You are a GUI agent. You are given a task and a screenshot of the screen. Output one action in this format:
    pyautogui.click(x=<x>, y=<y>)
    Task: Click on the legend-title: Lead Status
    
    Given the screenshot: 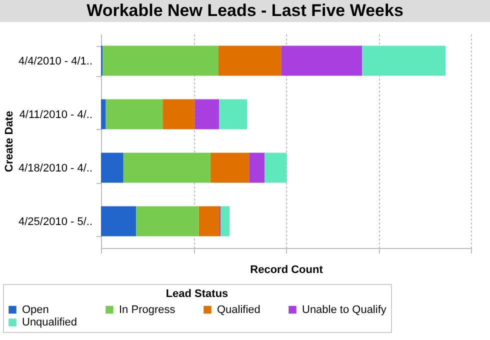 What is the action you would take?
    pyautogui.click(x=197, y=294)
    